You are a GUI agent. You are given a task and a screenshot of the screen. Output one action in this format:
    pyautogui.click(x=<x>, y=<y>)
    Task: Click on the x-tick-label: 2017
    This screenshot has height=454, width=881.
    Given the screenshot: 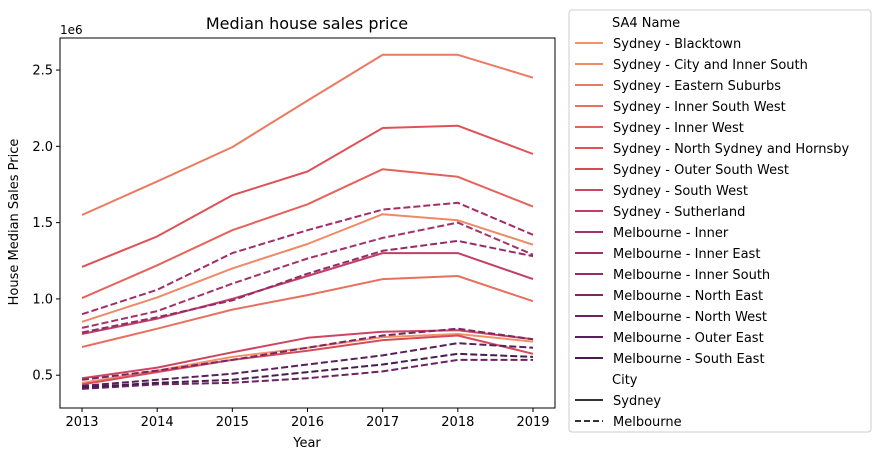 What is the action you would take?
    pyautogui.click(x=382, y=422)
    